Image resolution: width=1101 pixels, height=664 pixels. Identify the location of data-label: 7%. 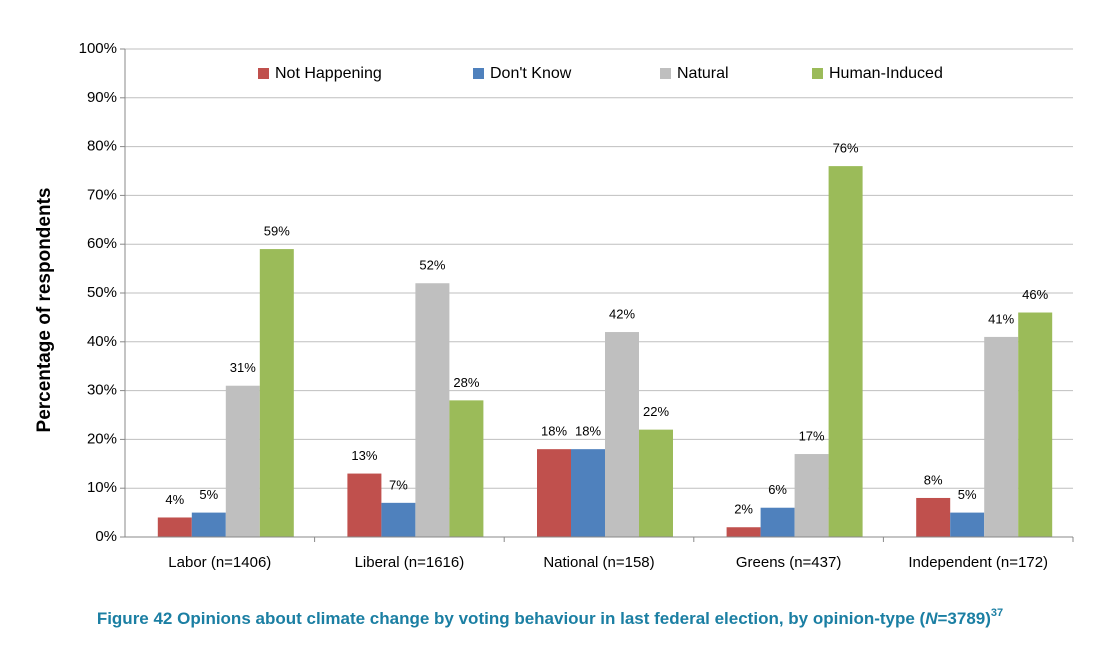
(398, 484).